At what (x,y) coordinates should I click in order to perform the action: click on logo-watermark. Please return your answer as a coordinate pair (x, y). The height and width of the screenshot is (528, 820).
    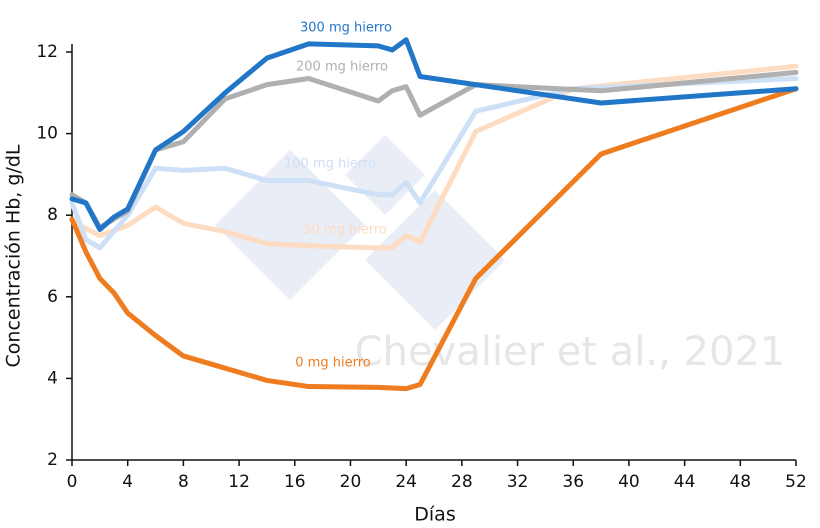
    Looking at the image, I should click on (360, 232).